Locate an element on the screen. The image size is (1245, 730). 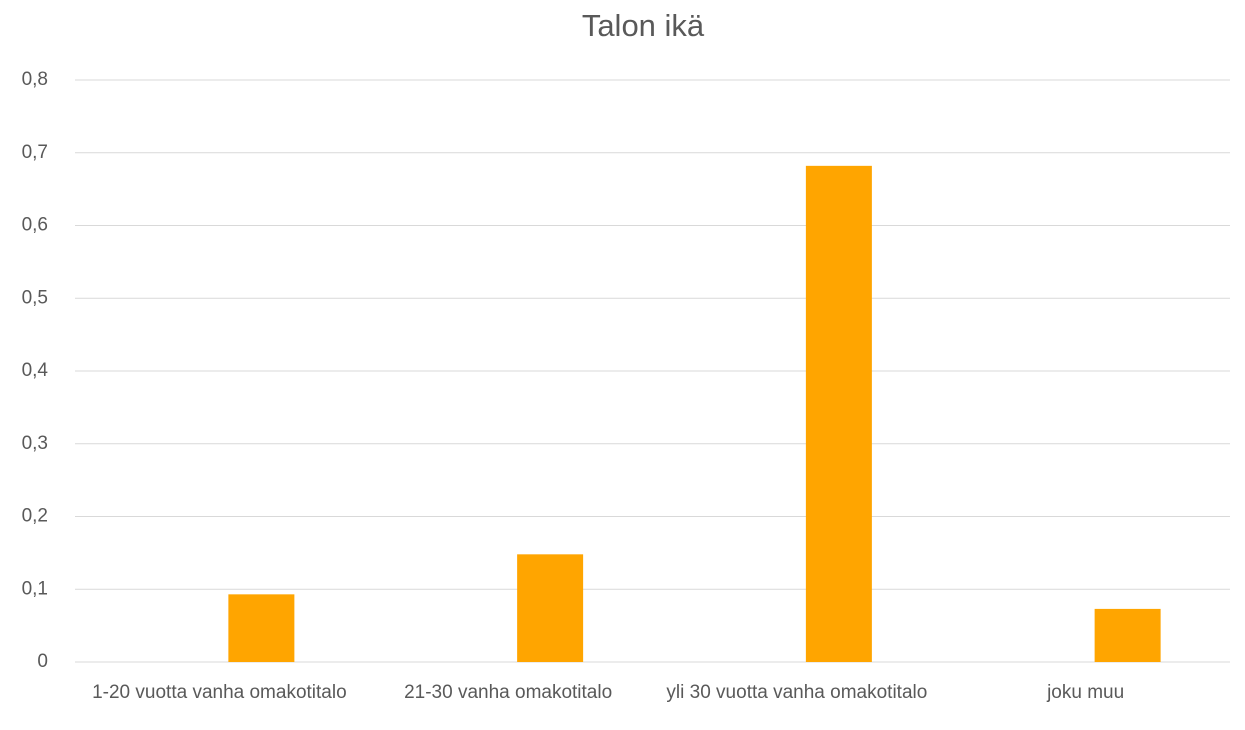
y-tick-label: 0,7 is located at coordinates (35, 152).